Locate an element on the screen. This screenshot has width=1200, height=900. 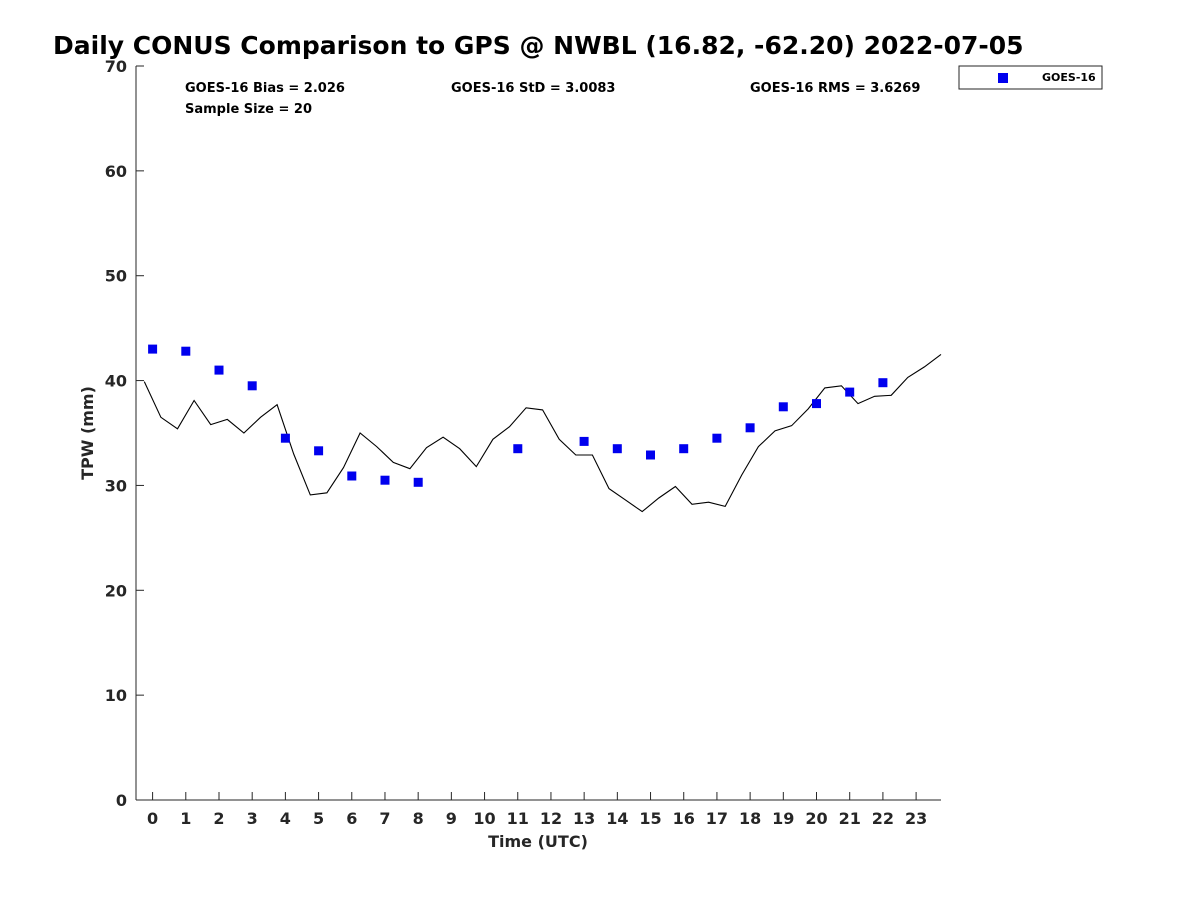
y-tick-label: 20 is located at coordinates (116, 590).